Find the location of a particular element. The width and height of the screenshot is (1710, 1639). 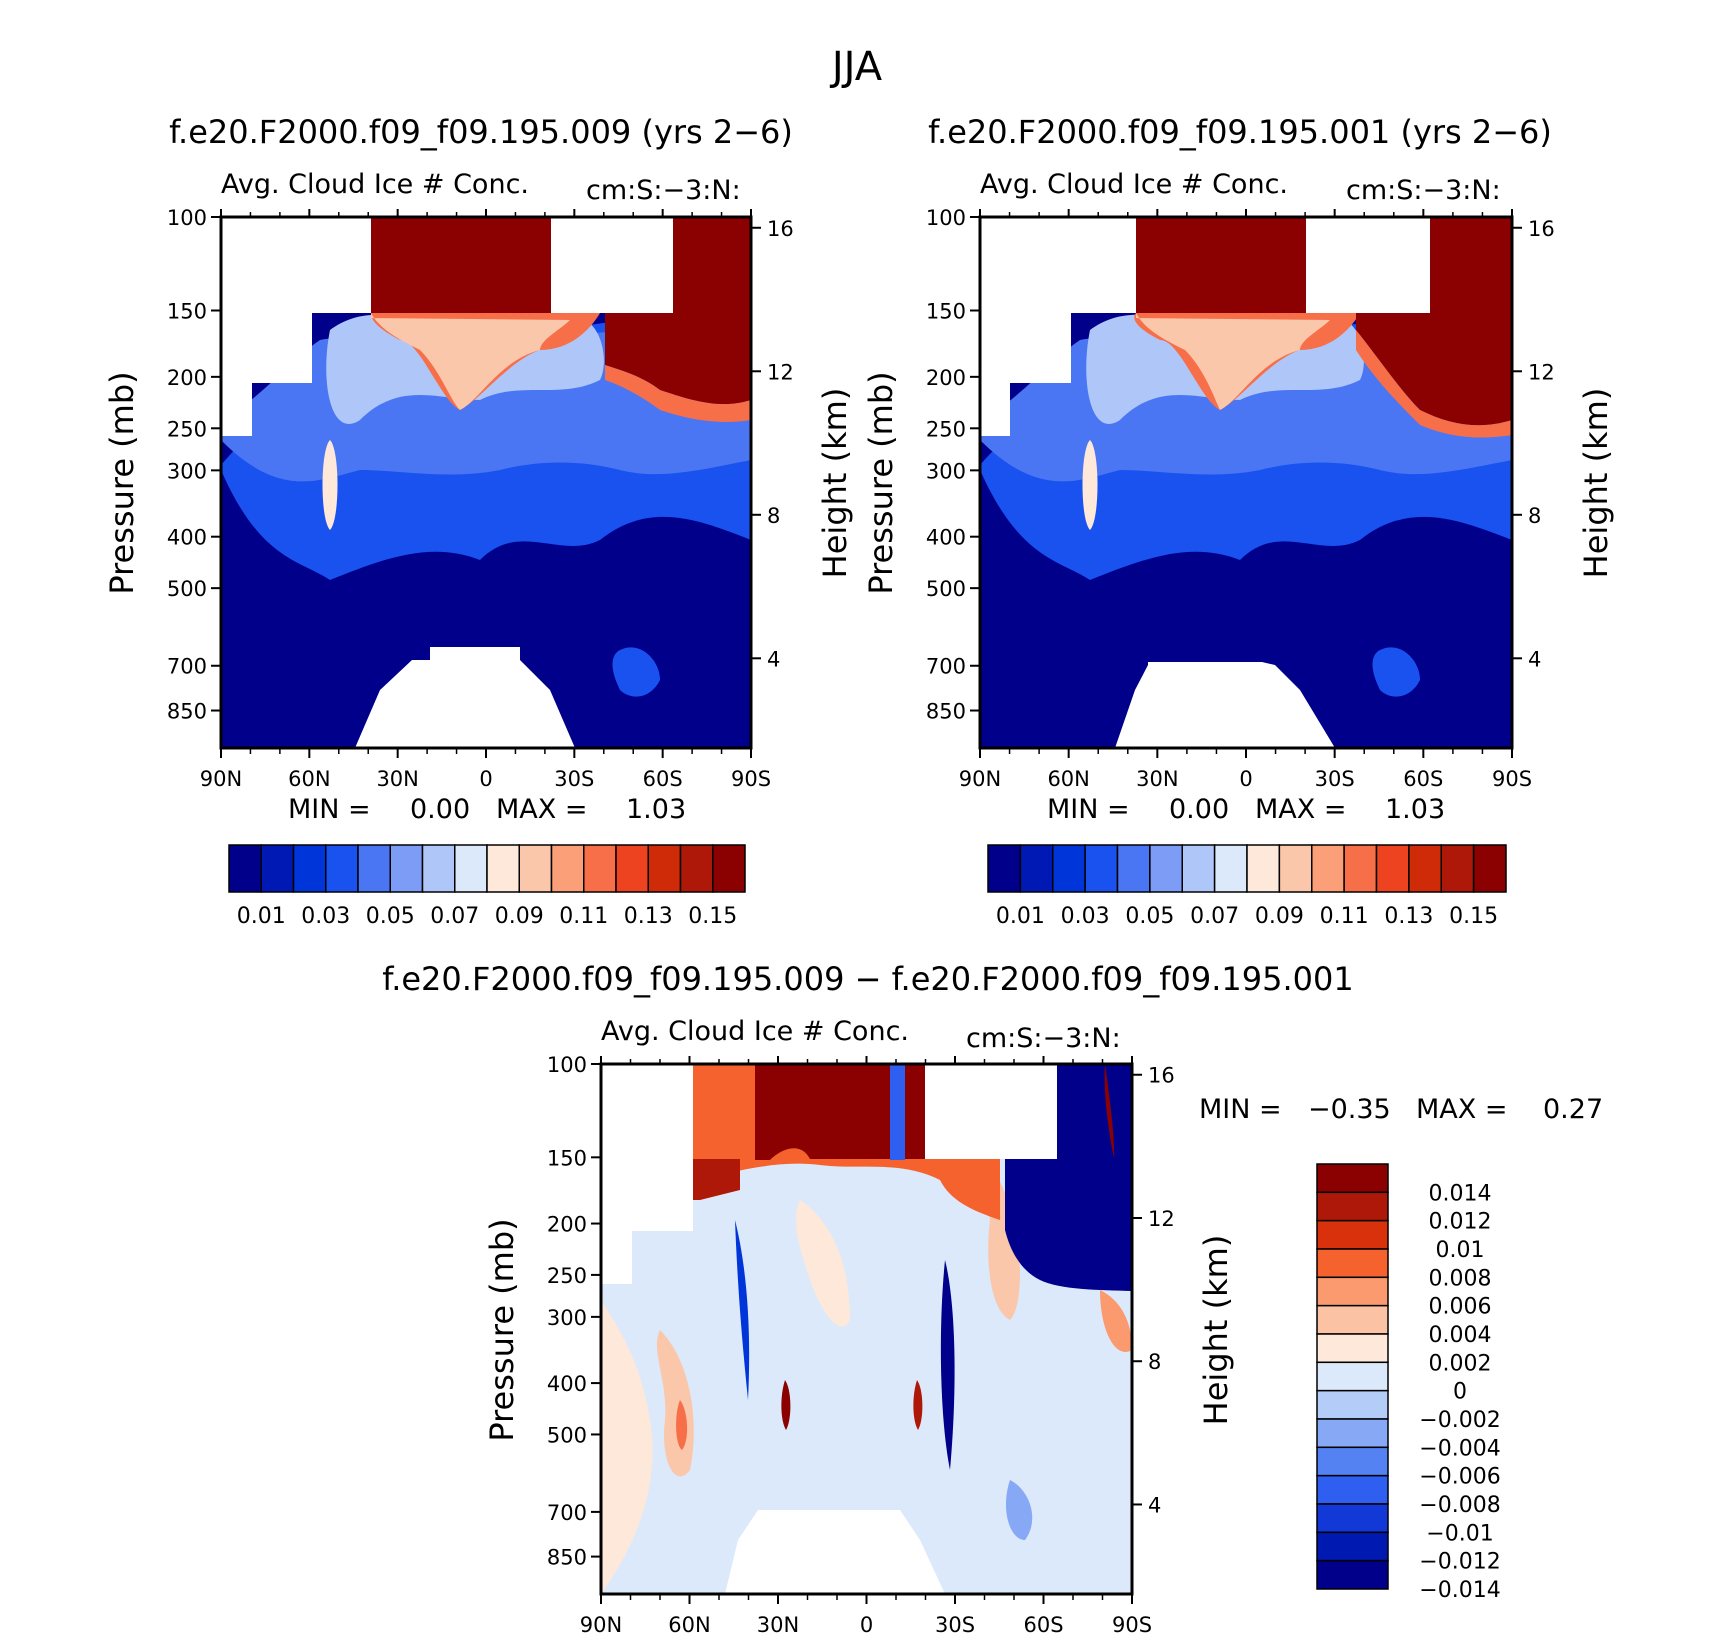

colorbar-label: 0.07 is located at coordinates (1214, 916).